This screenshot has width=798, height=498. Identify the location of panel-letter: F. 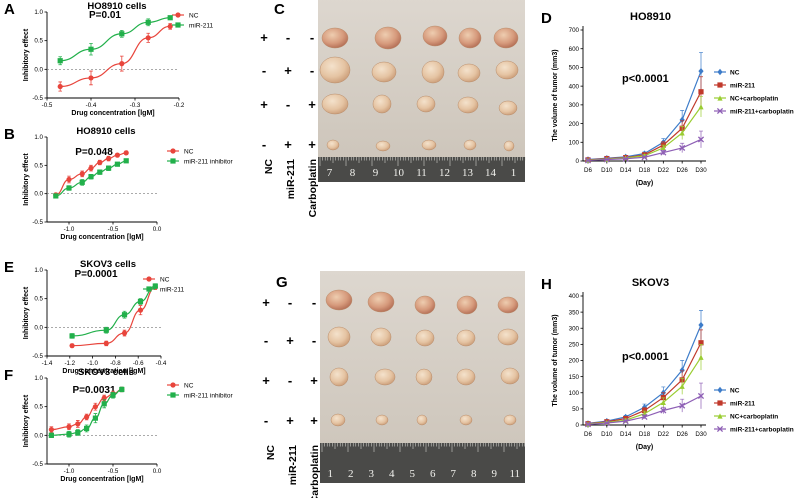
(8, 375).